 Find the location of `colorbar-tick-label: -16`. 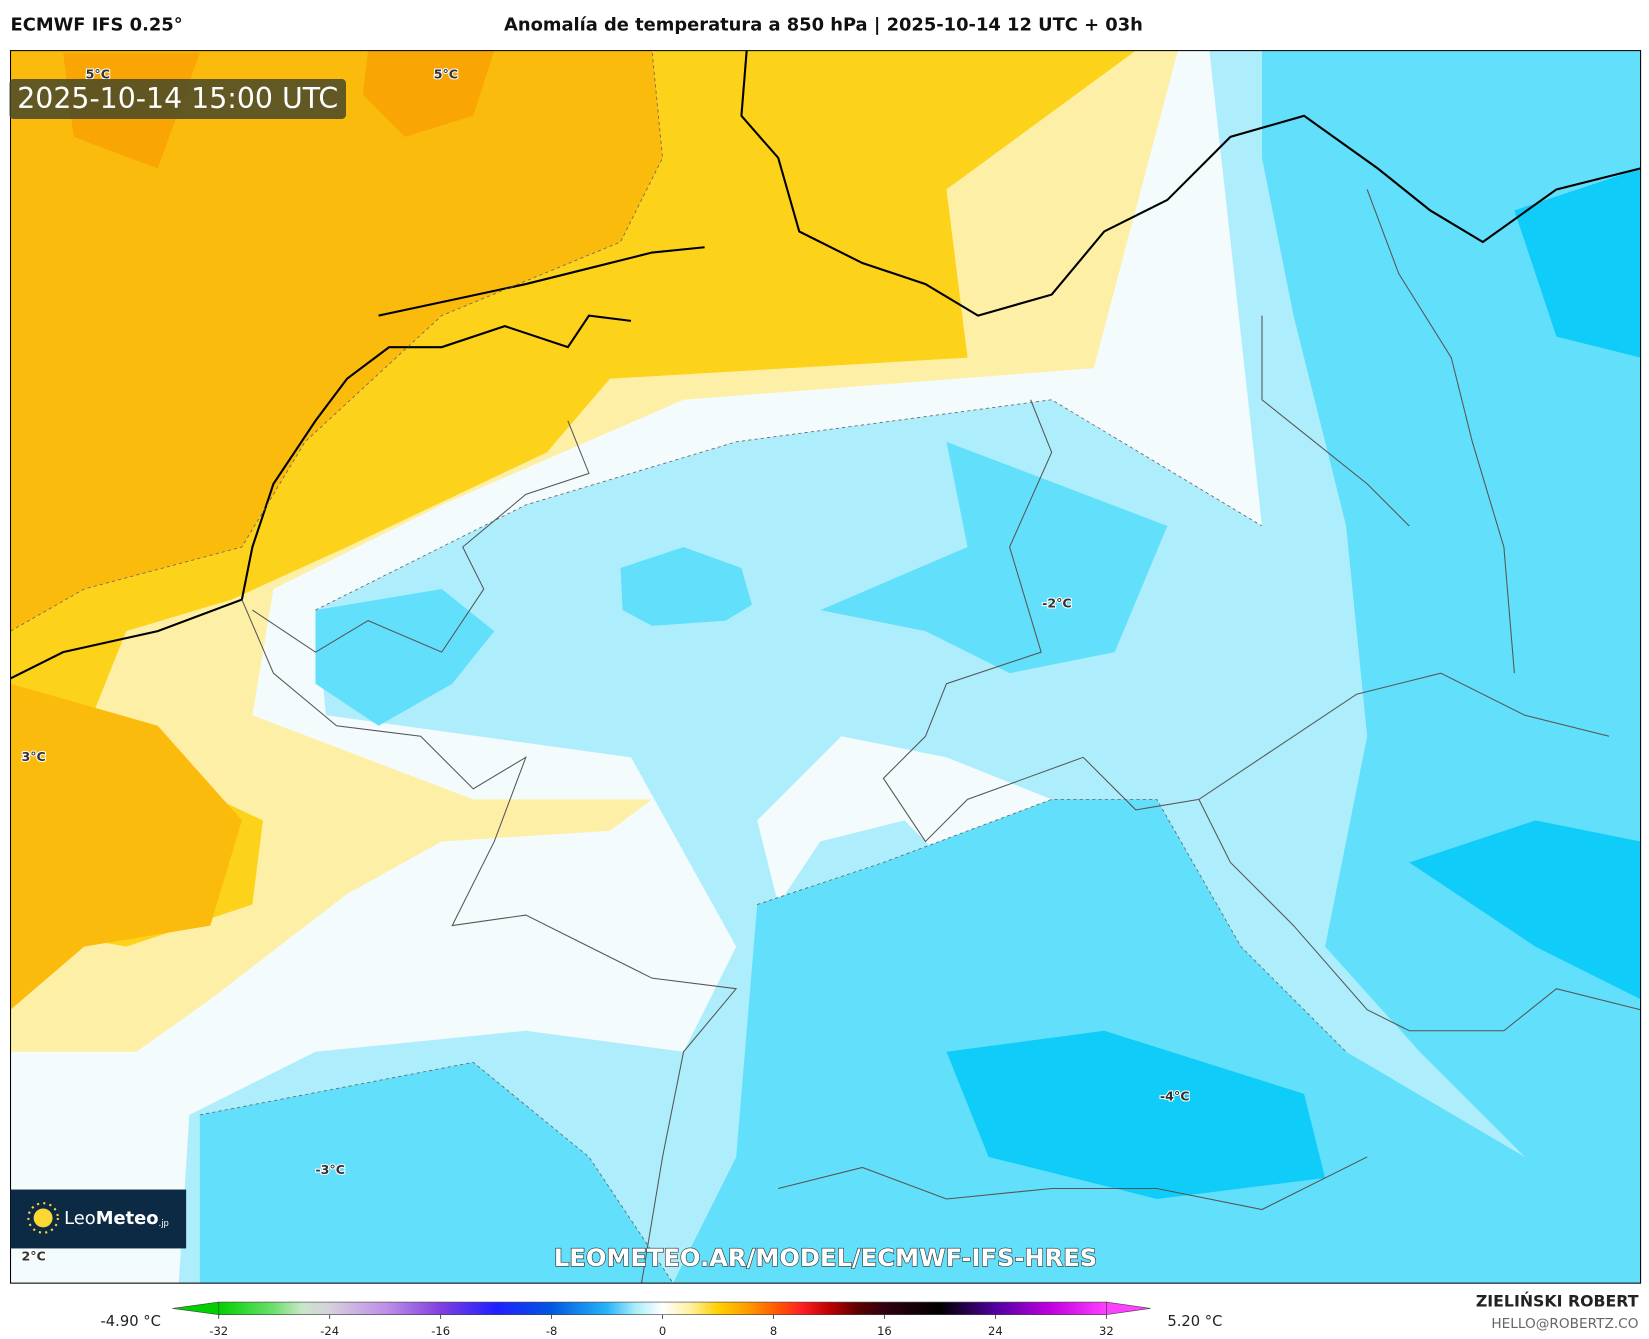

colorbar-tick-label: -16 is located at coordinates (440, 1331).